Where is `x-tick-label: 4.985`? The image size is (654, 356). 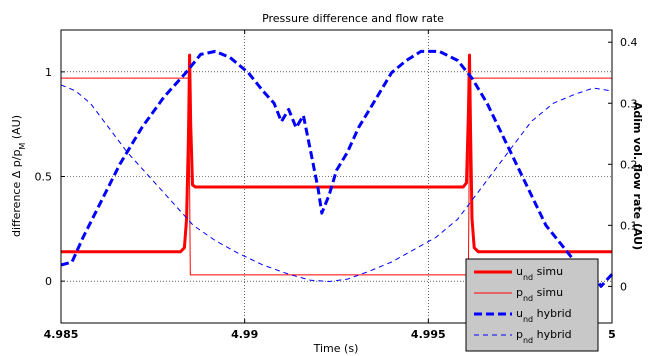 x-tick-label: 4.985 is located at coordinates (61, 334).